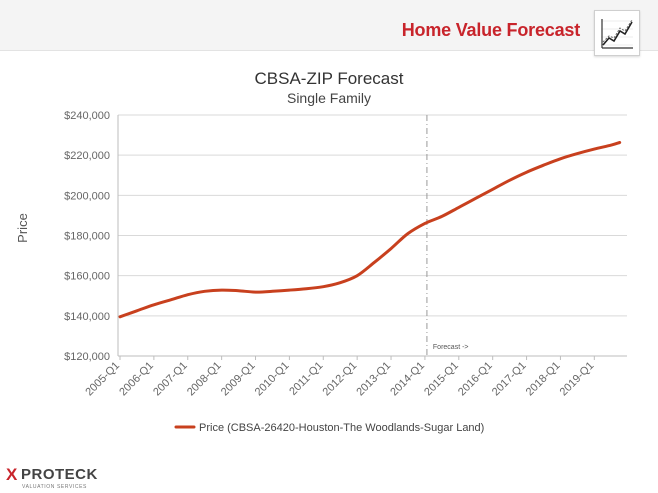 The width and height of the screenshot is (658, 493). Describe the element at coordinates (87, 317) in the screenshot. I see `y-tick-label: $140,000` at that location.